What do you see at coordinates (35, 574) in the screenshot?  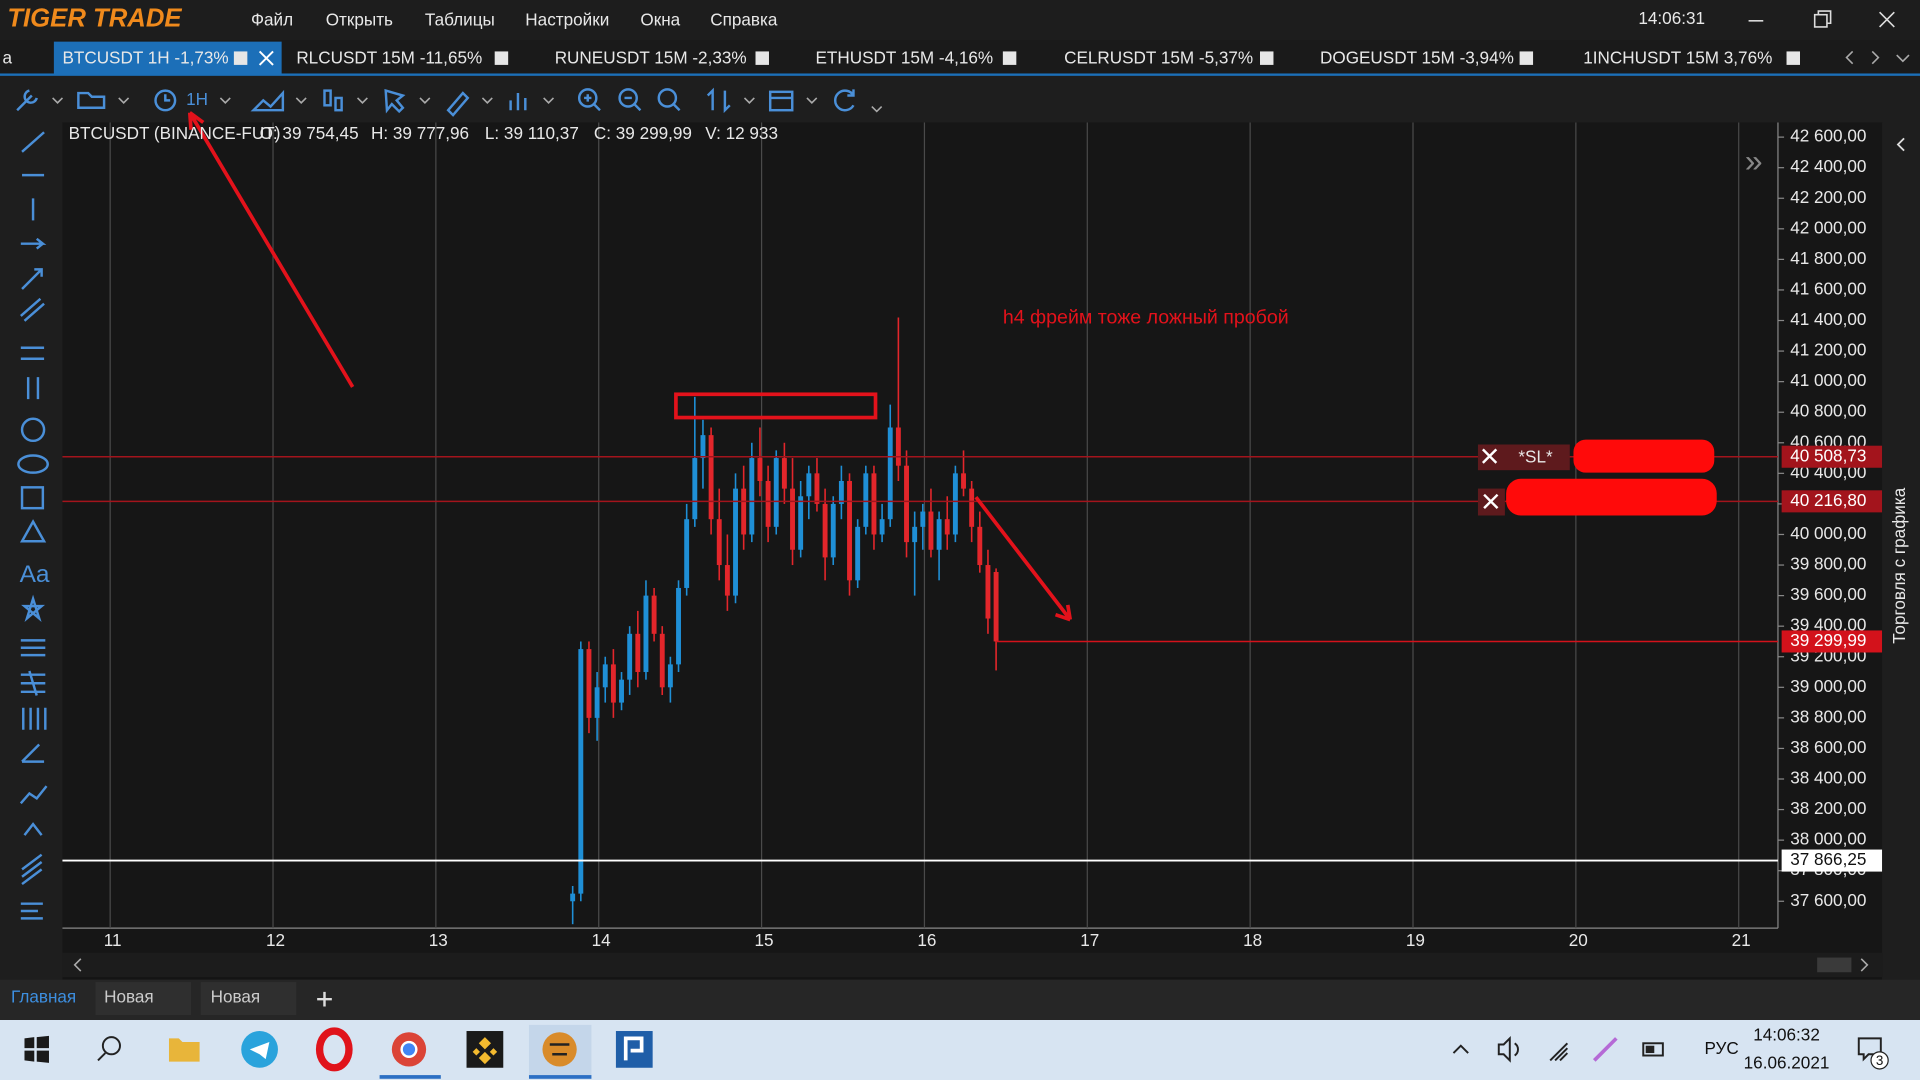 I see `text-tool: Aa` at bounding box center [35, 574].